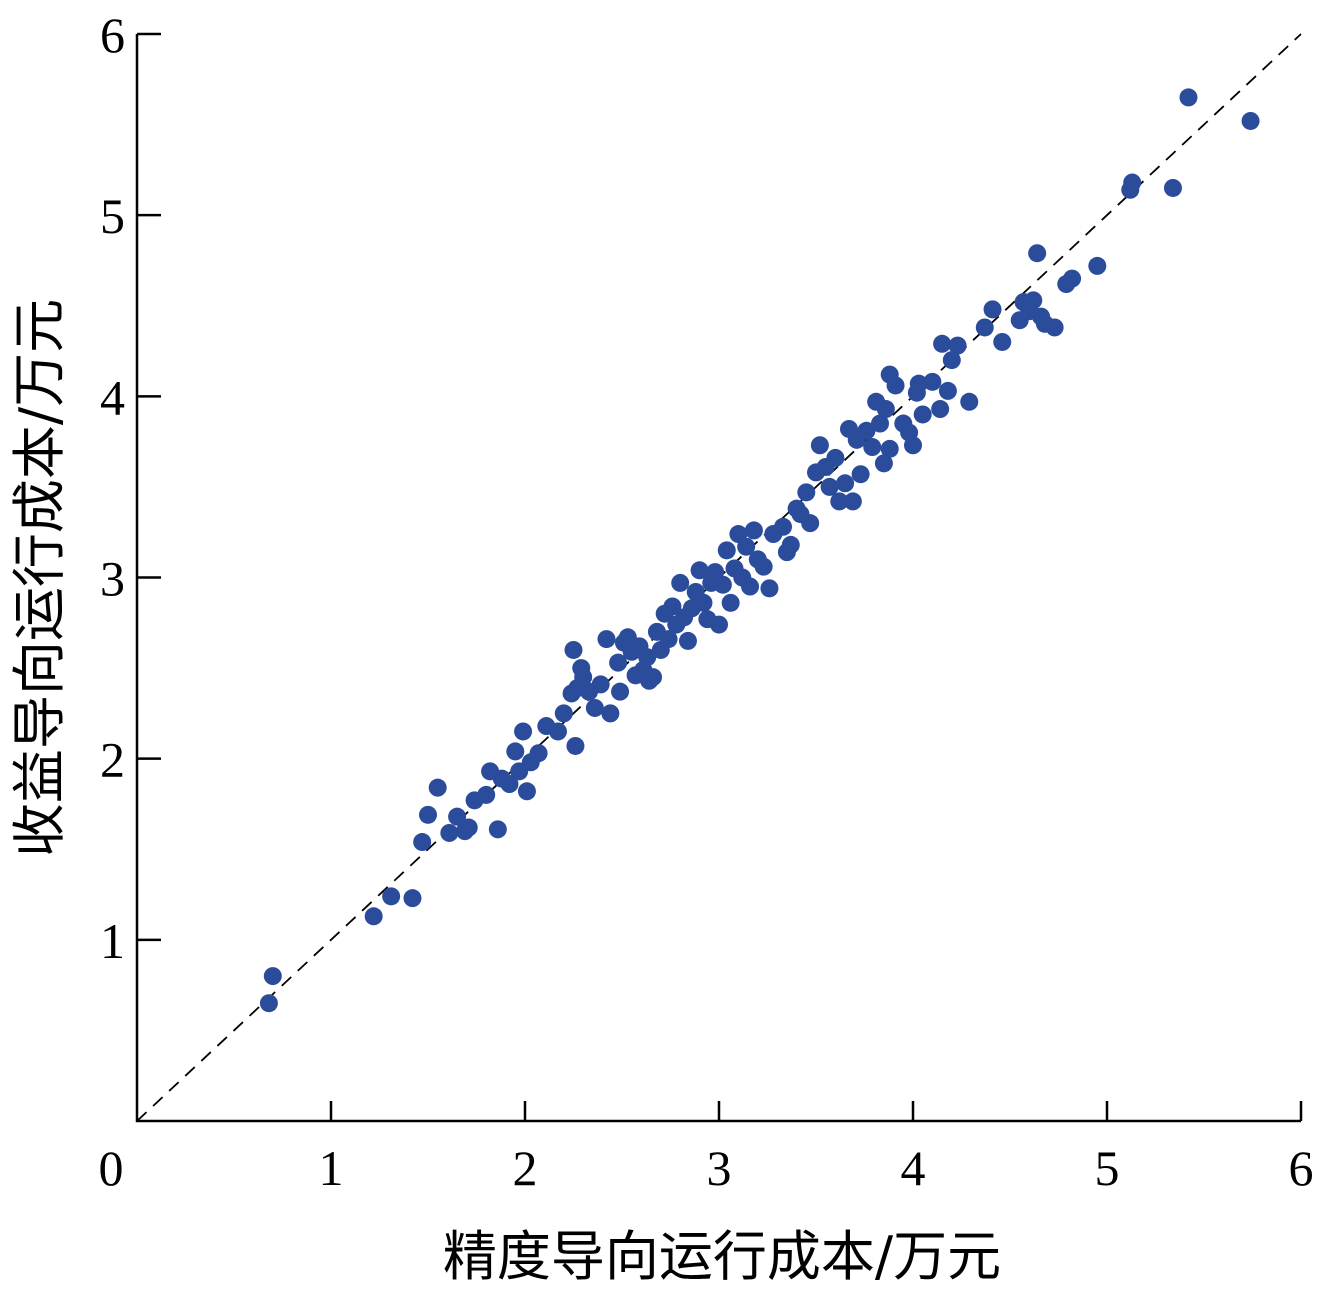  I want to click on x-axis-title: 精度导向运行成本/万元, so click(722, 1256).